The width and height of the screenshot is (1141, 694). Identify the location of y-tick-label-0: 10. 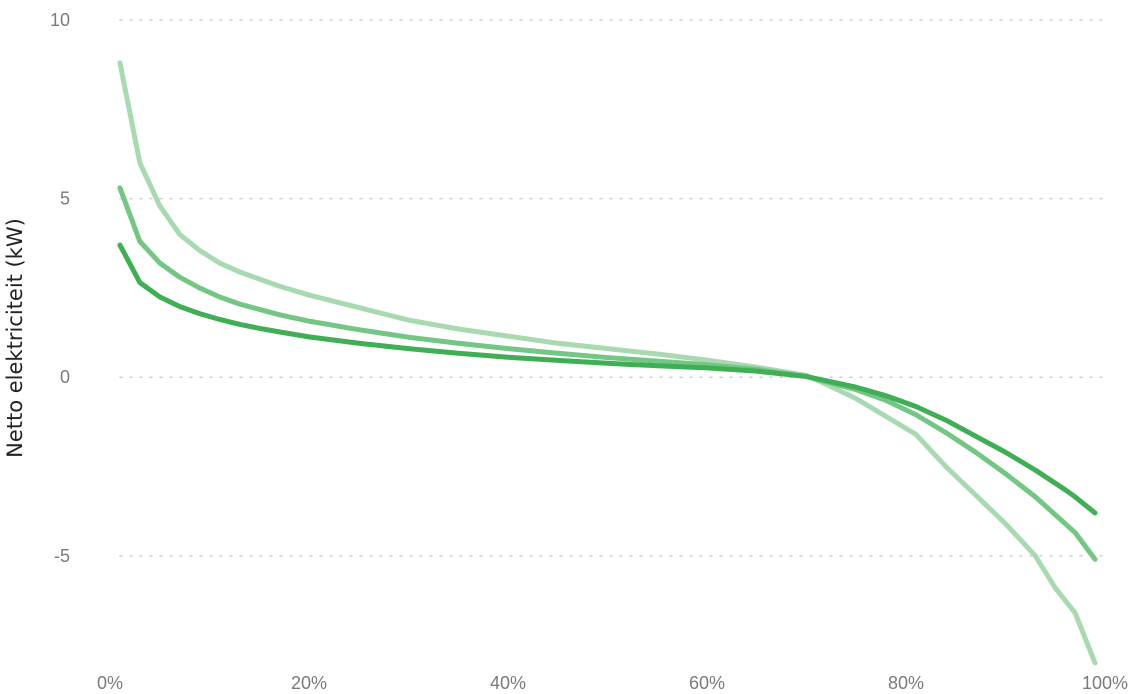
(60, 20).